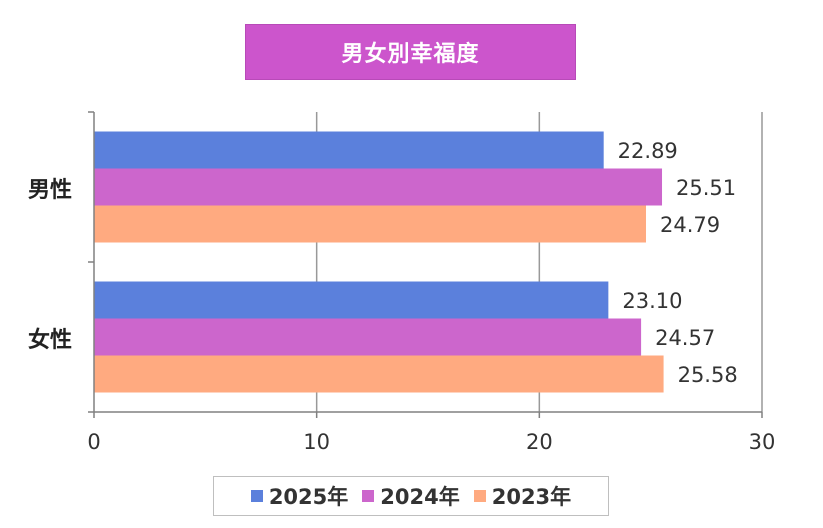  What do you see at coordinates (368, 496) in the screenshot?
I see `legend-swatch-2024` at bounding box center [368, 496].